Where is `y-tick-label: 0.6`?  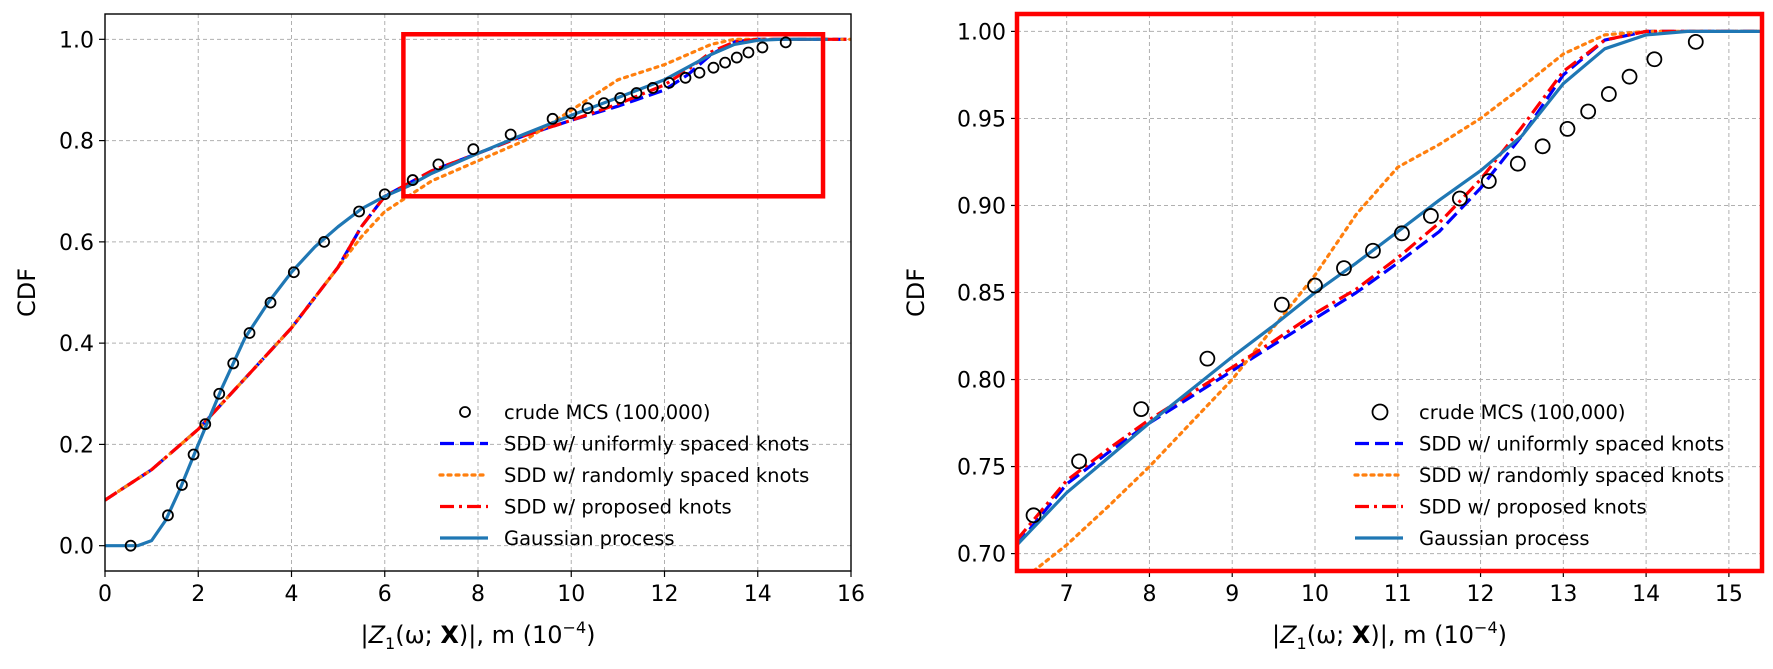 y-tick-label: 0.6 is located at coordinates (76, 243).